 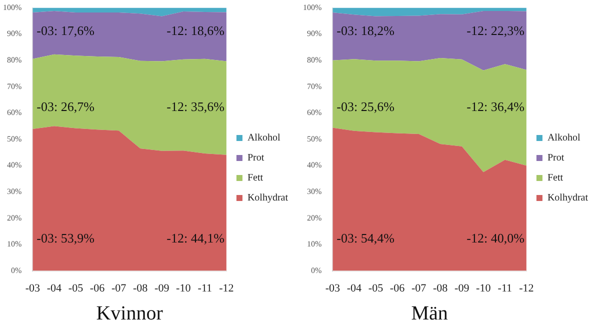 I want to click on x-axis-title: Män, so click(x=429, y=313).